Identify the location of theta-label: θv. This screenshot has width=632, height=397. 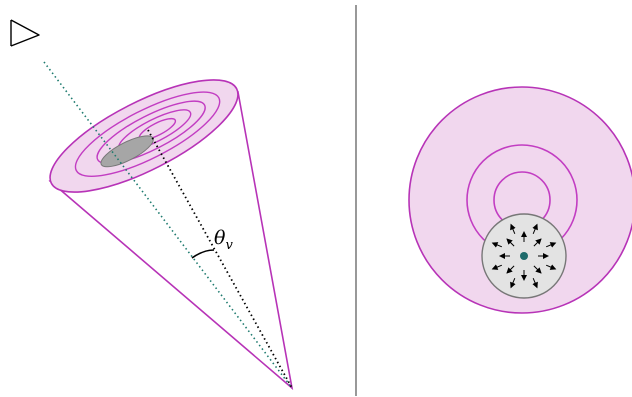
(223, 240).